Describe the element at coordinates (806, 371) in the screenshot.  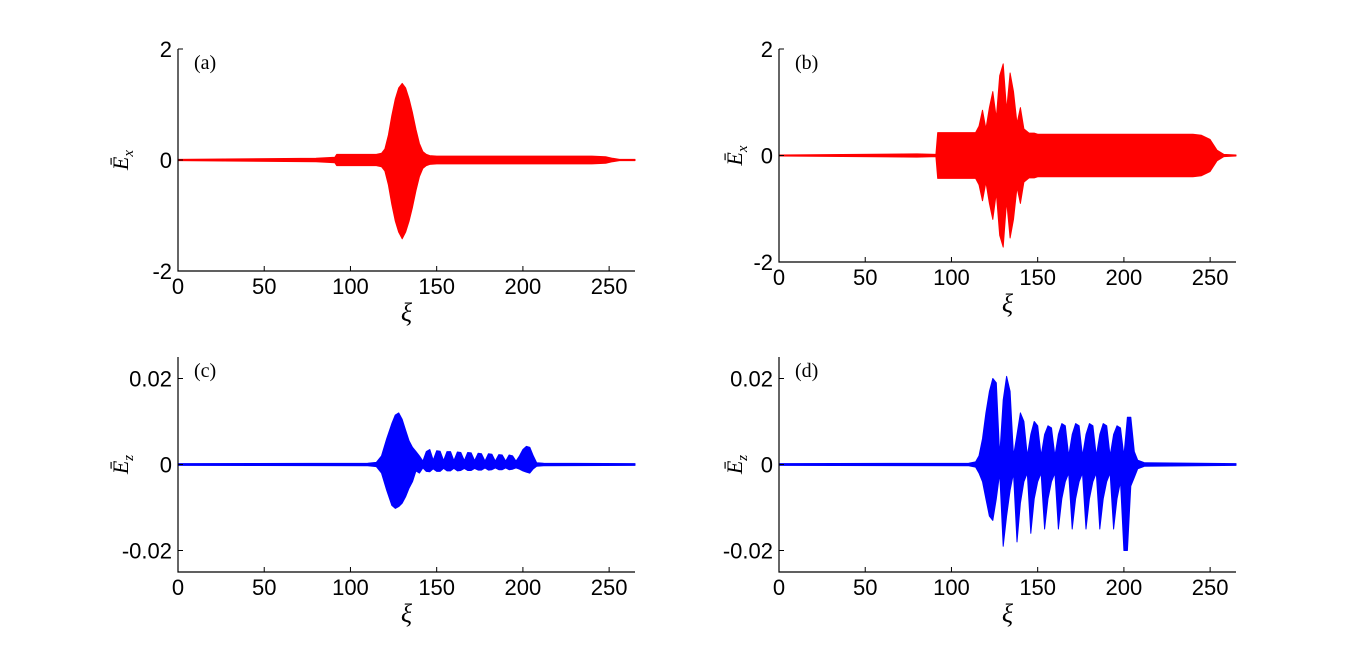
I see `panel-label: (d)` at that location.